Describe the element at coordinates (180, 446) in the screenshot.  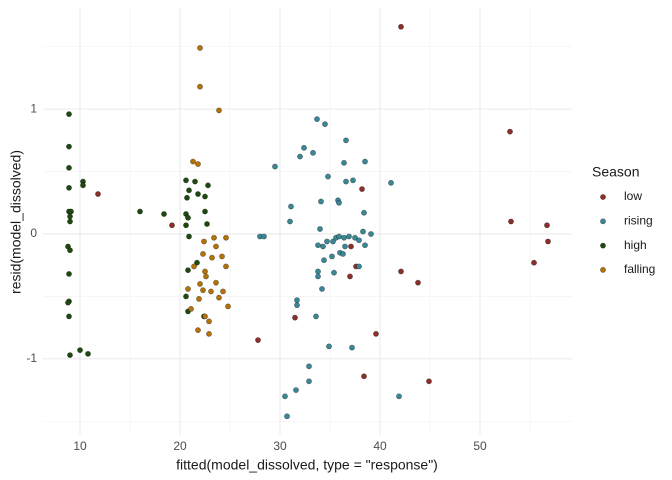
I see `x-tick-label: 20` at that location.